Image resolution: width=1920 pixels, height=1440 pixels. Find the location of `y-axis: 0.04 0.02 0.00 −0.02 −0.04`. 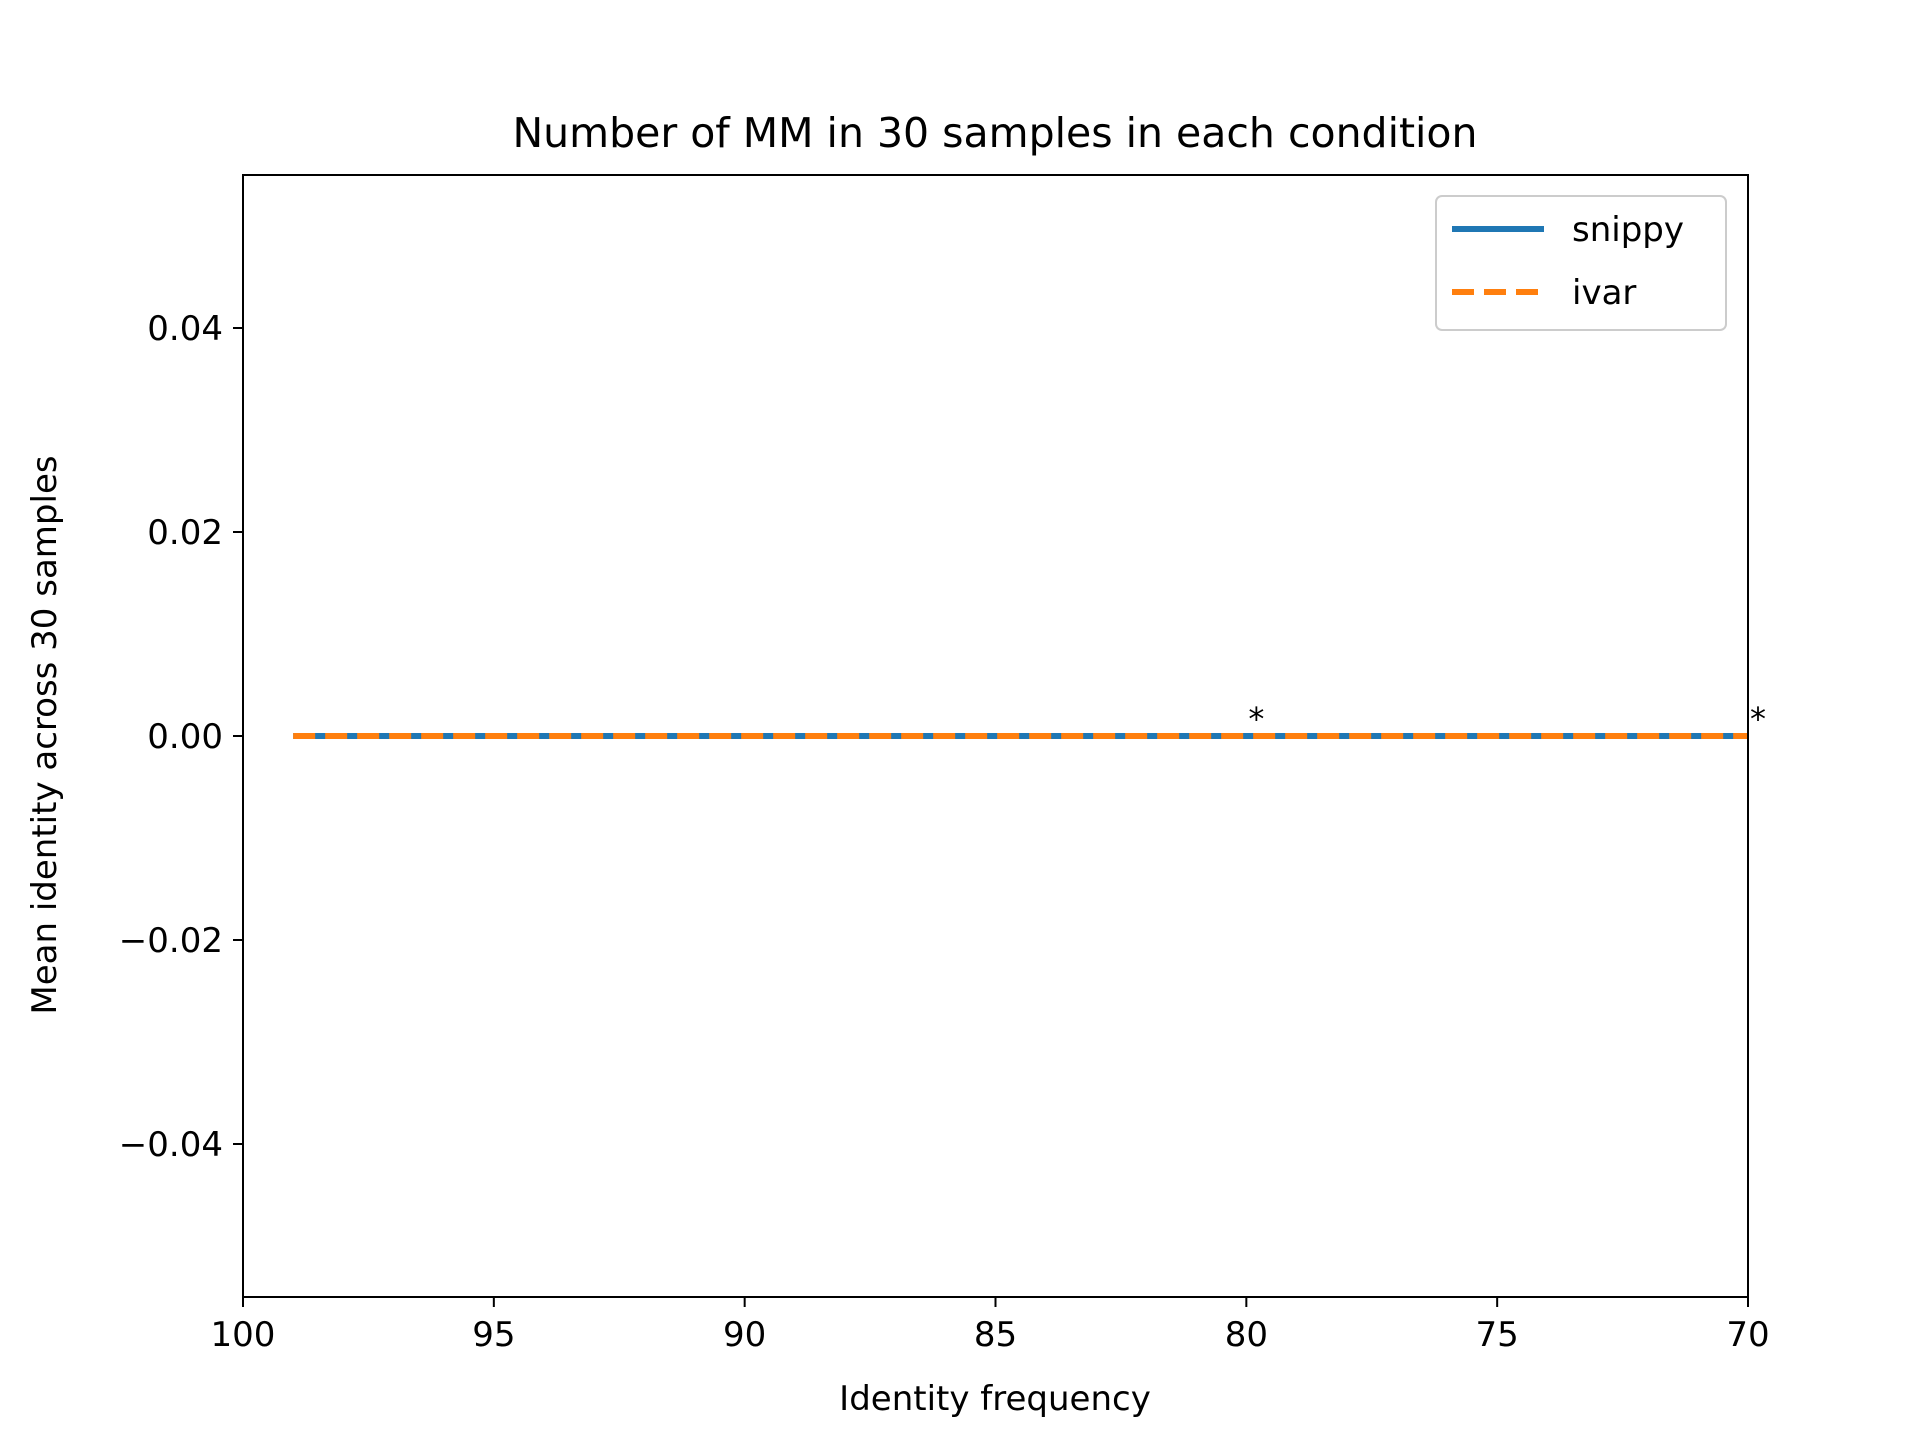

y-axis: 0.04 0.02 0.00 −0.02 −0.04 is located at coordinates (181, 737).